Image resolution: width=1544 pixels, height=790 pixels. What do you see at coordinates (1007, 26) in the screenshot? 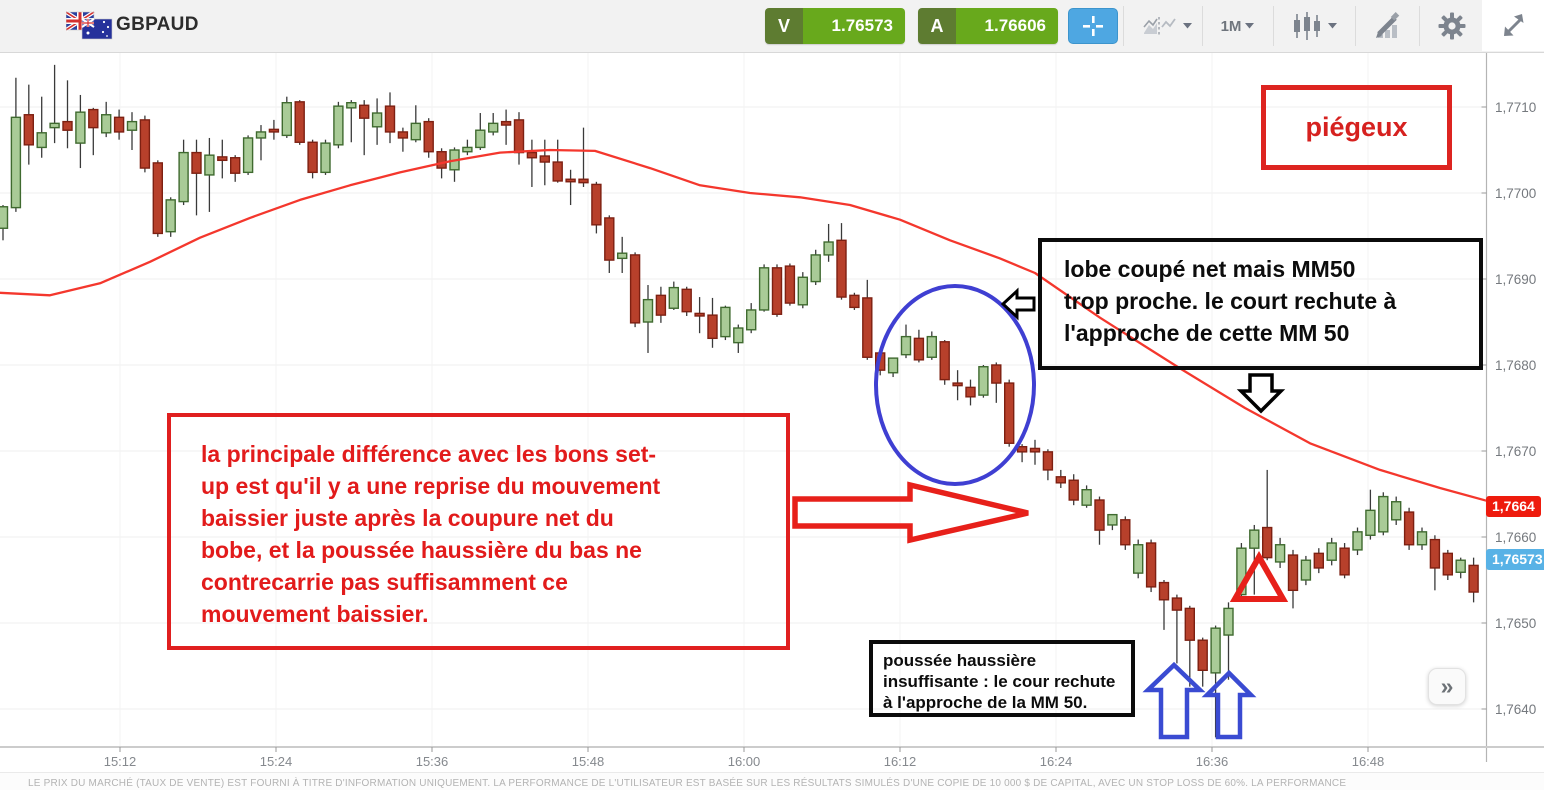
I see `buy-price: 1.76606` at bounding box center [1007, 26].